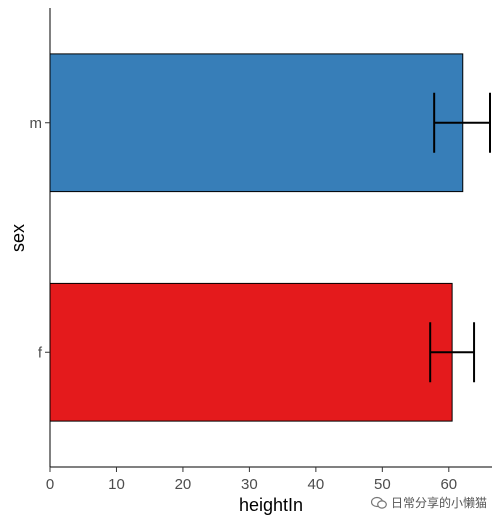 The height and width of the screenshot is (523, 501). Describe the element at coordinates (378, 502) in the screenshot. I see `chat-bubble-icon` at that location.